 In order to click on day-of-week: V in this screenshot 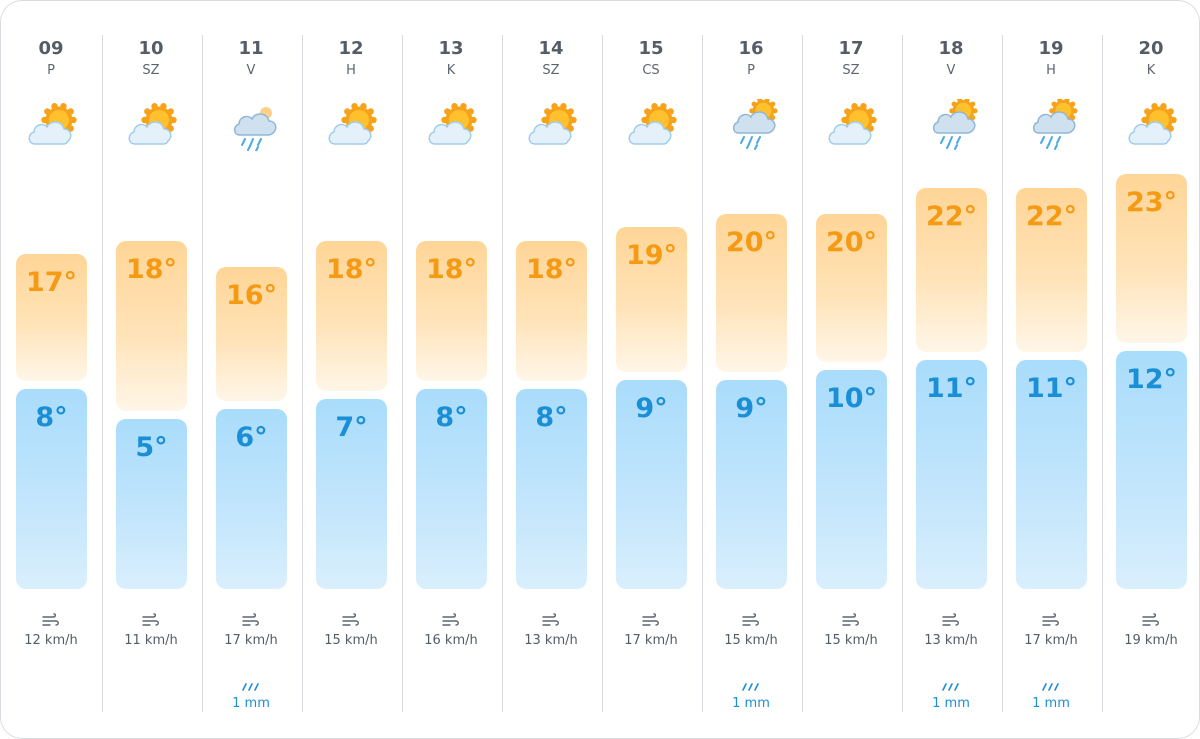, I will do `click(251, 70)`.